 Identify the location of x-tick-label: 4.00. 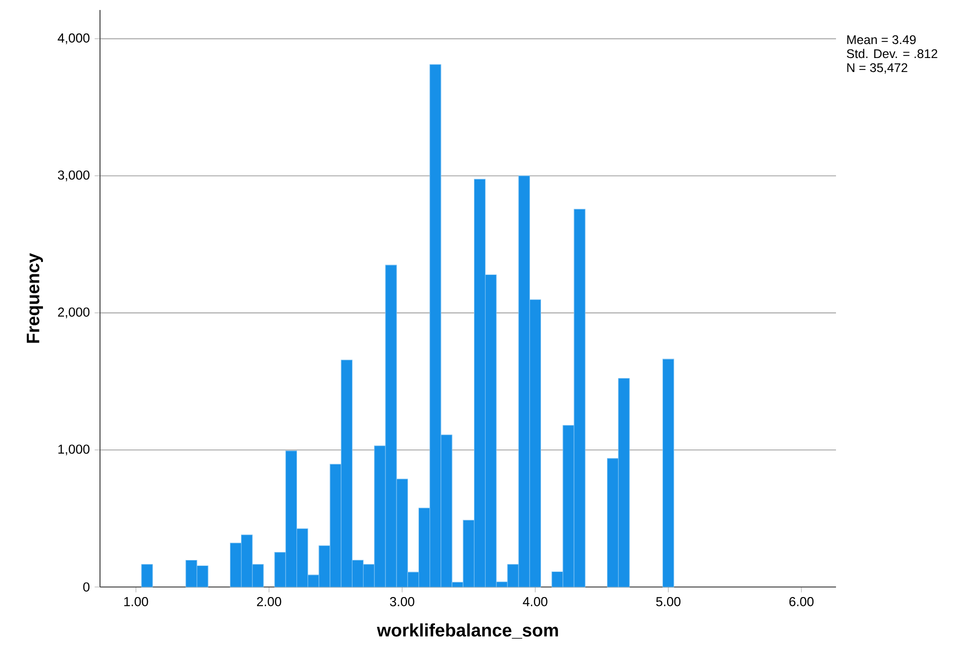
(535, 601).